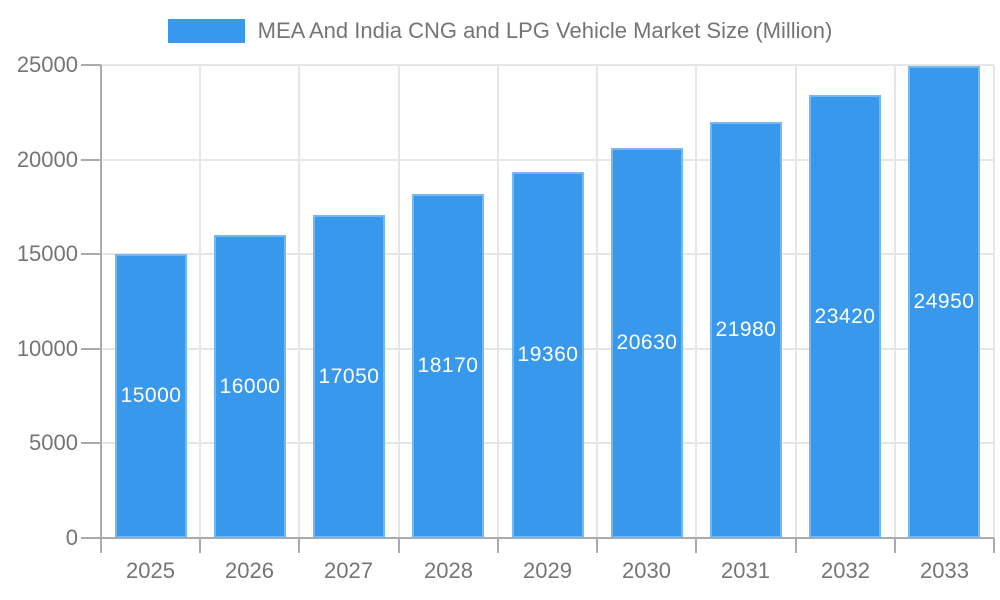 Image resolution: width=1000 pixels, height=600 pixels. I want to click on x-tick-label: 2032, so click(845, 570).